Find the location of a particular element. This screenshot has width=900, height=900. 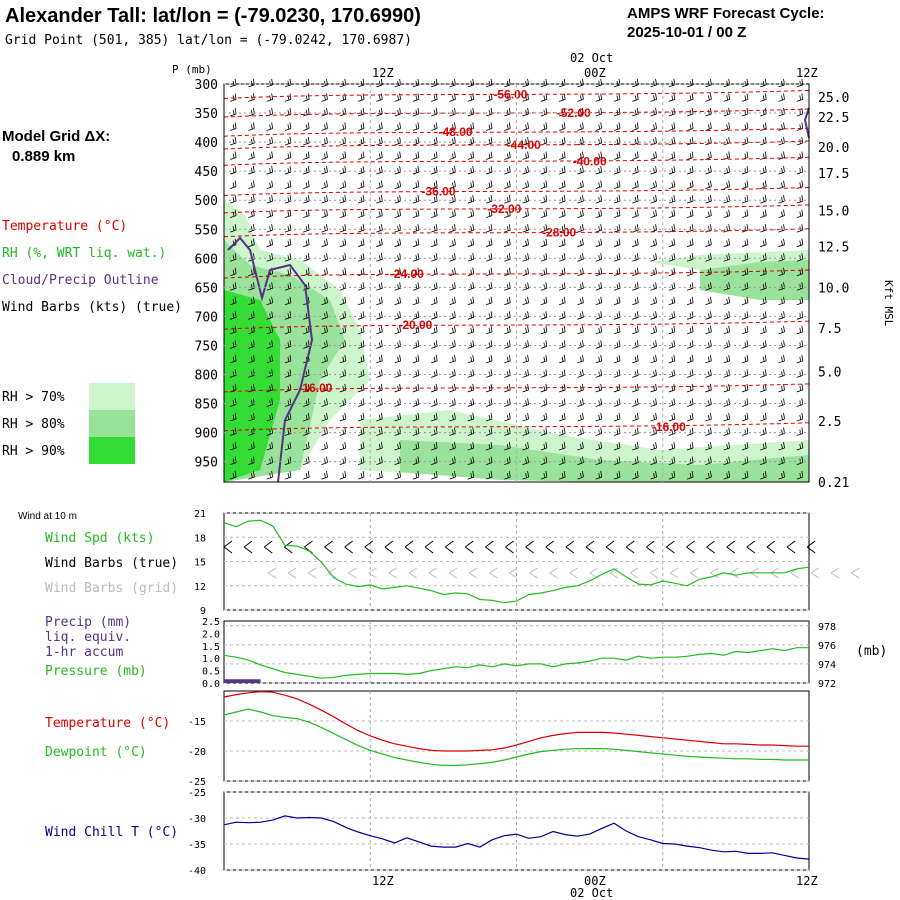

top-date-label: 02 Oct is located at coordinates (591, 58).